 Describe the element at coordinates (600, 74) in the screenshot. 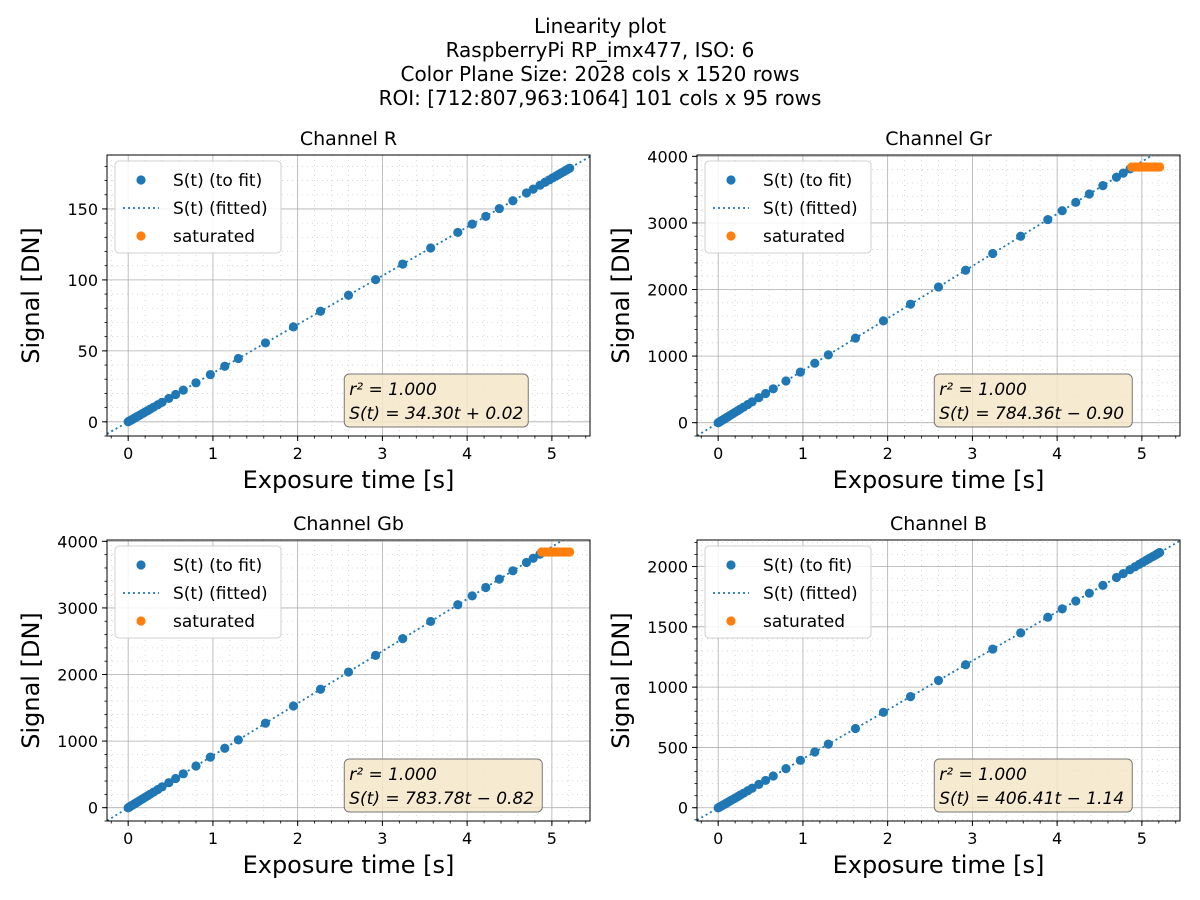

I see `figure-title-line-3: Color Plane Size: 2028 cols x 1520 rows` at that location.